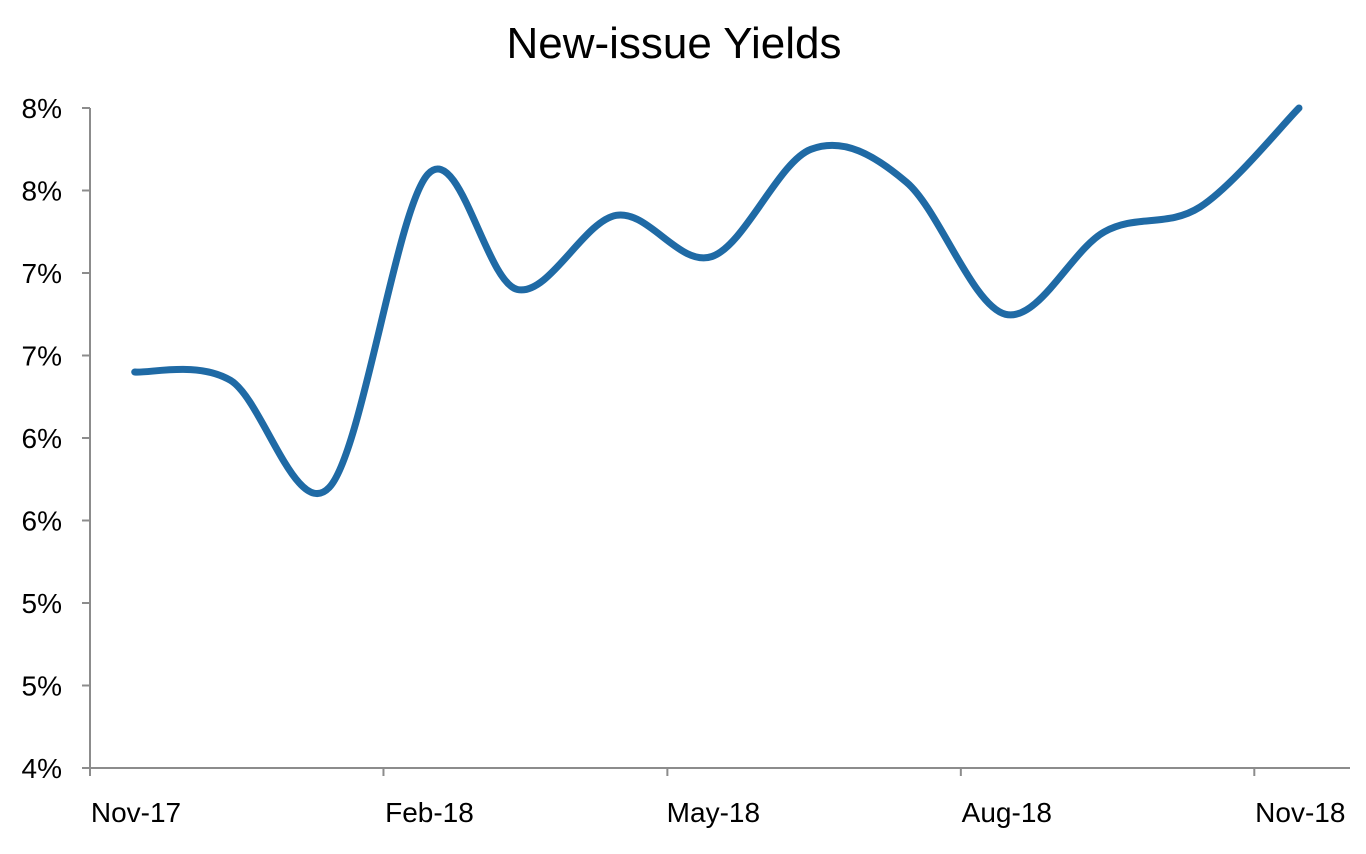 The image size is (1366, 854). I want to click on y-tick-label: 4%, so click(42, 768).